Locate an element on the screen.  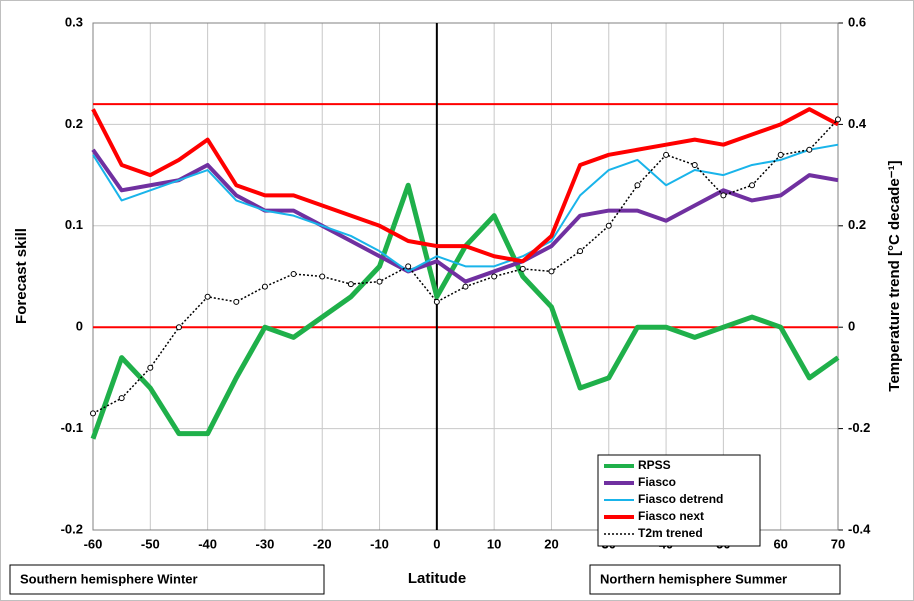
y2-tick-label: 0.2 is located at coordinates (857, 224).